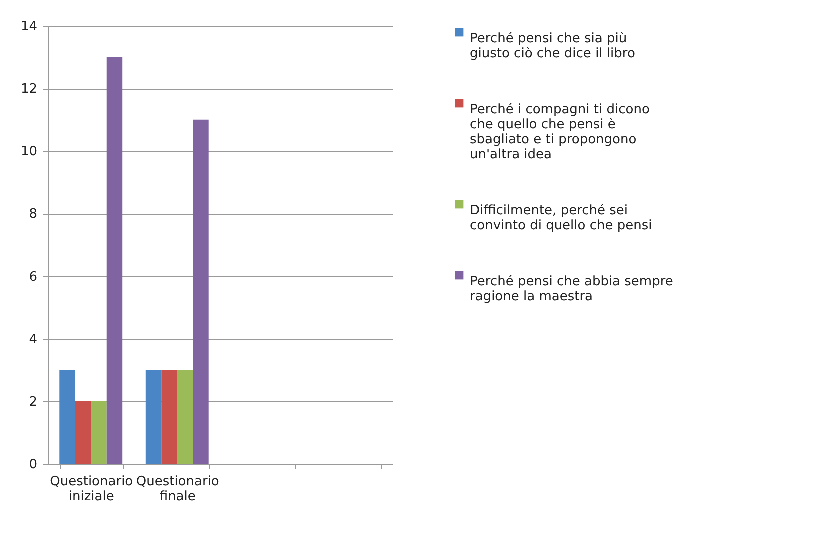  I want to click on y-tick-label: 4, so click(33, 340).